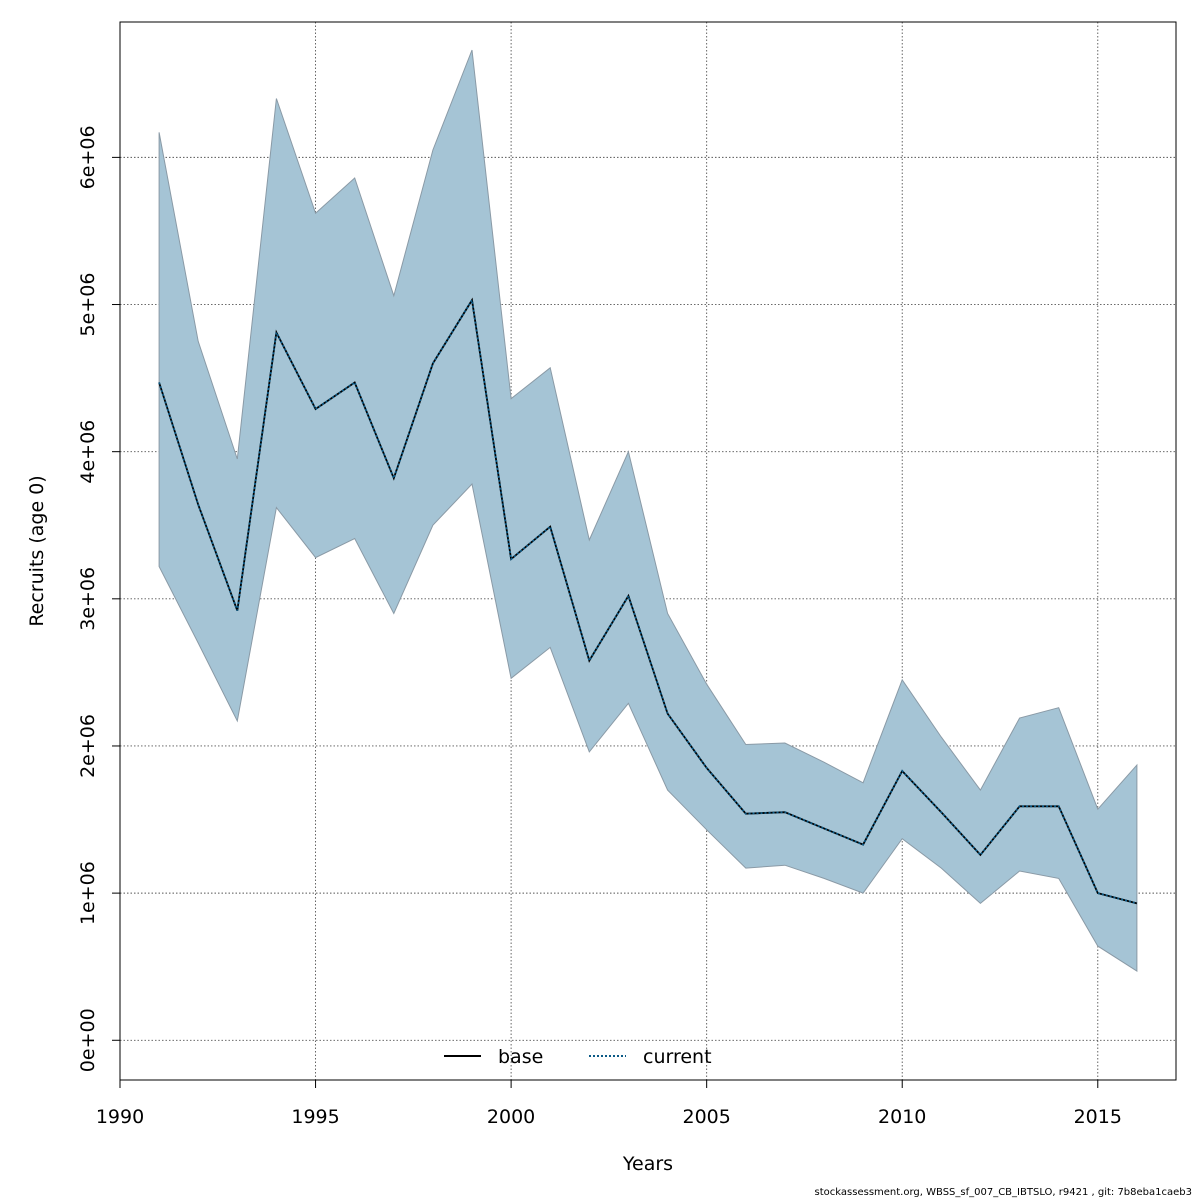 This screenshot has height=1200, width=1200. What do you see at coordinates (578, 1057) in the screenshot?
I see `legend: base current` at bounding box center [578, 1057].